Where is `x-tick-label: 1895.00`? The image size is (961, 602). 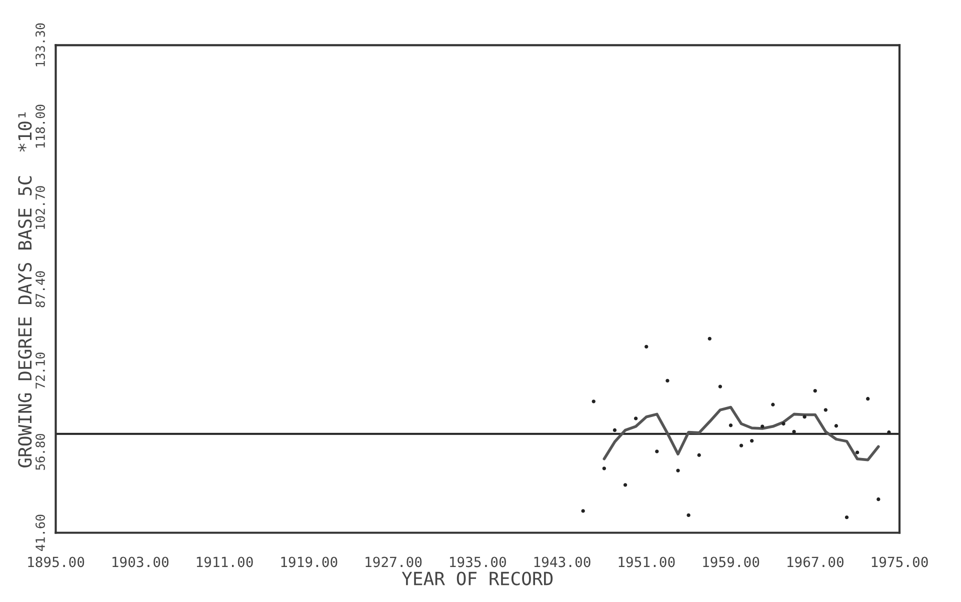
x-tick-label: 1895.00 is located at coordinates (56, 562).